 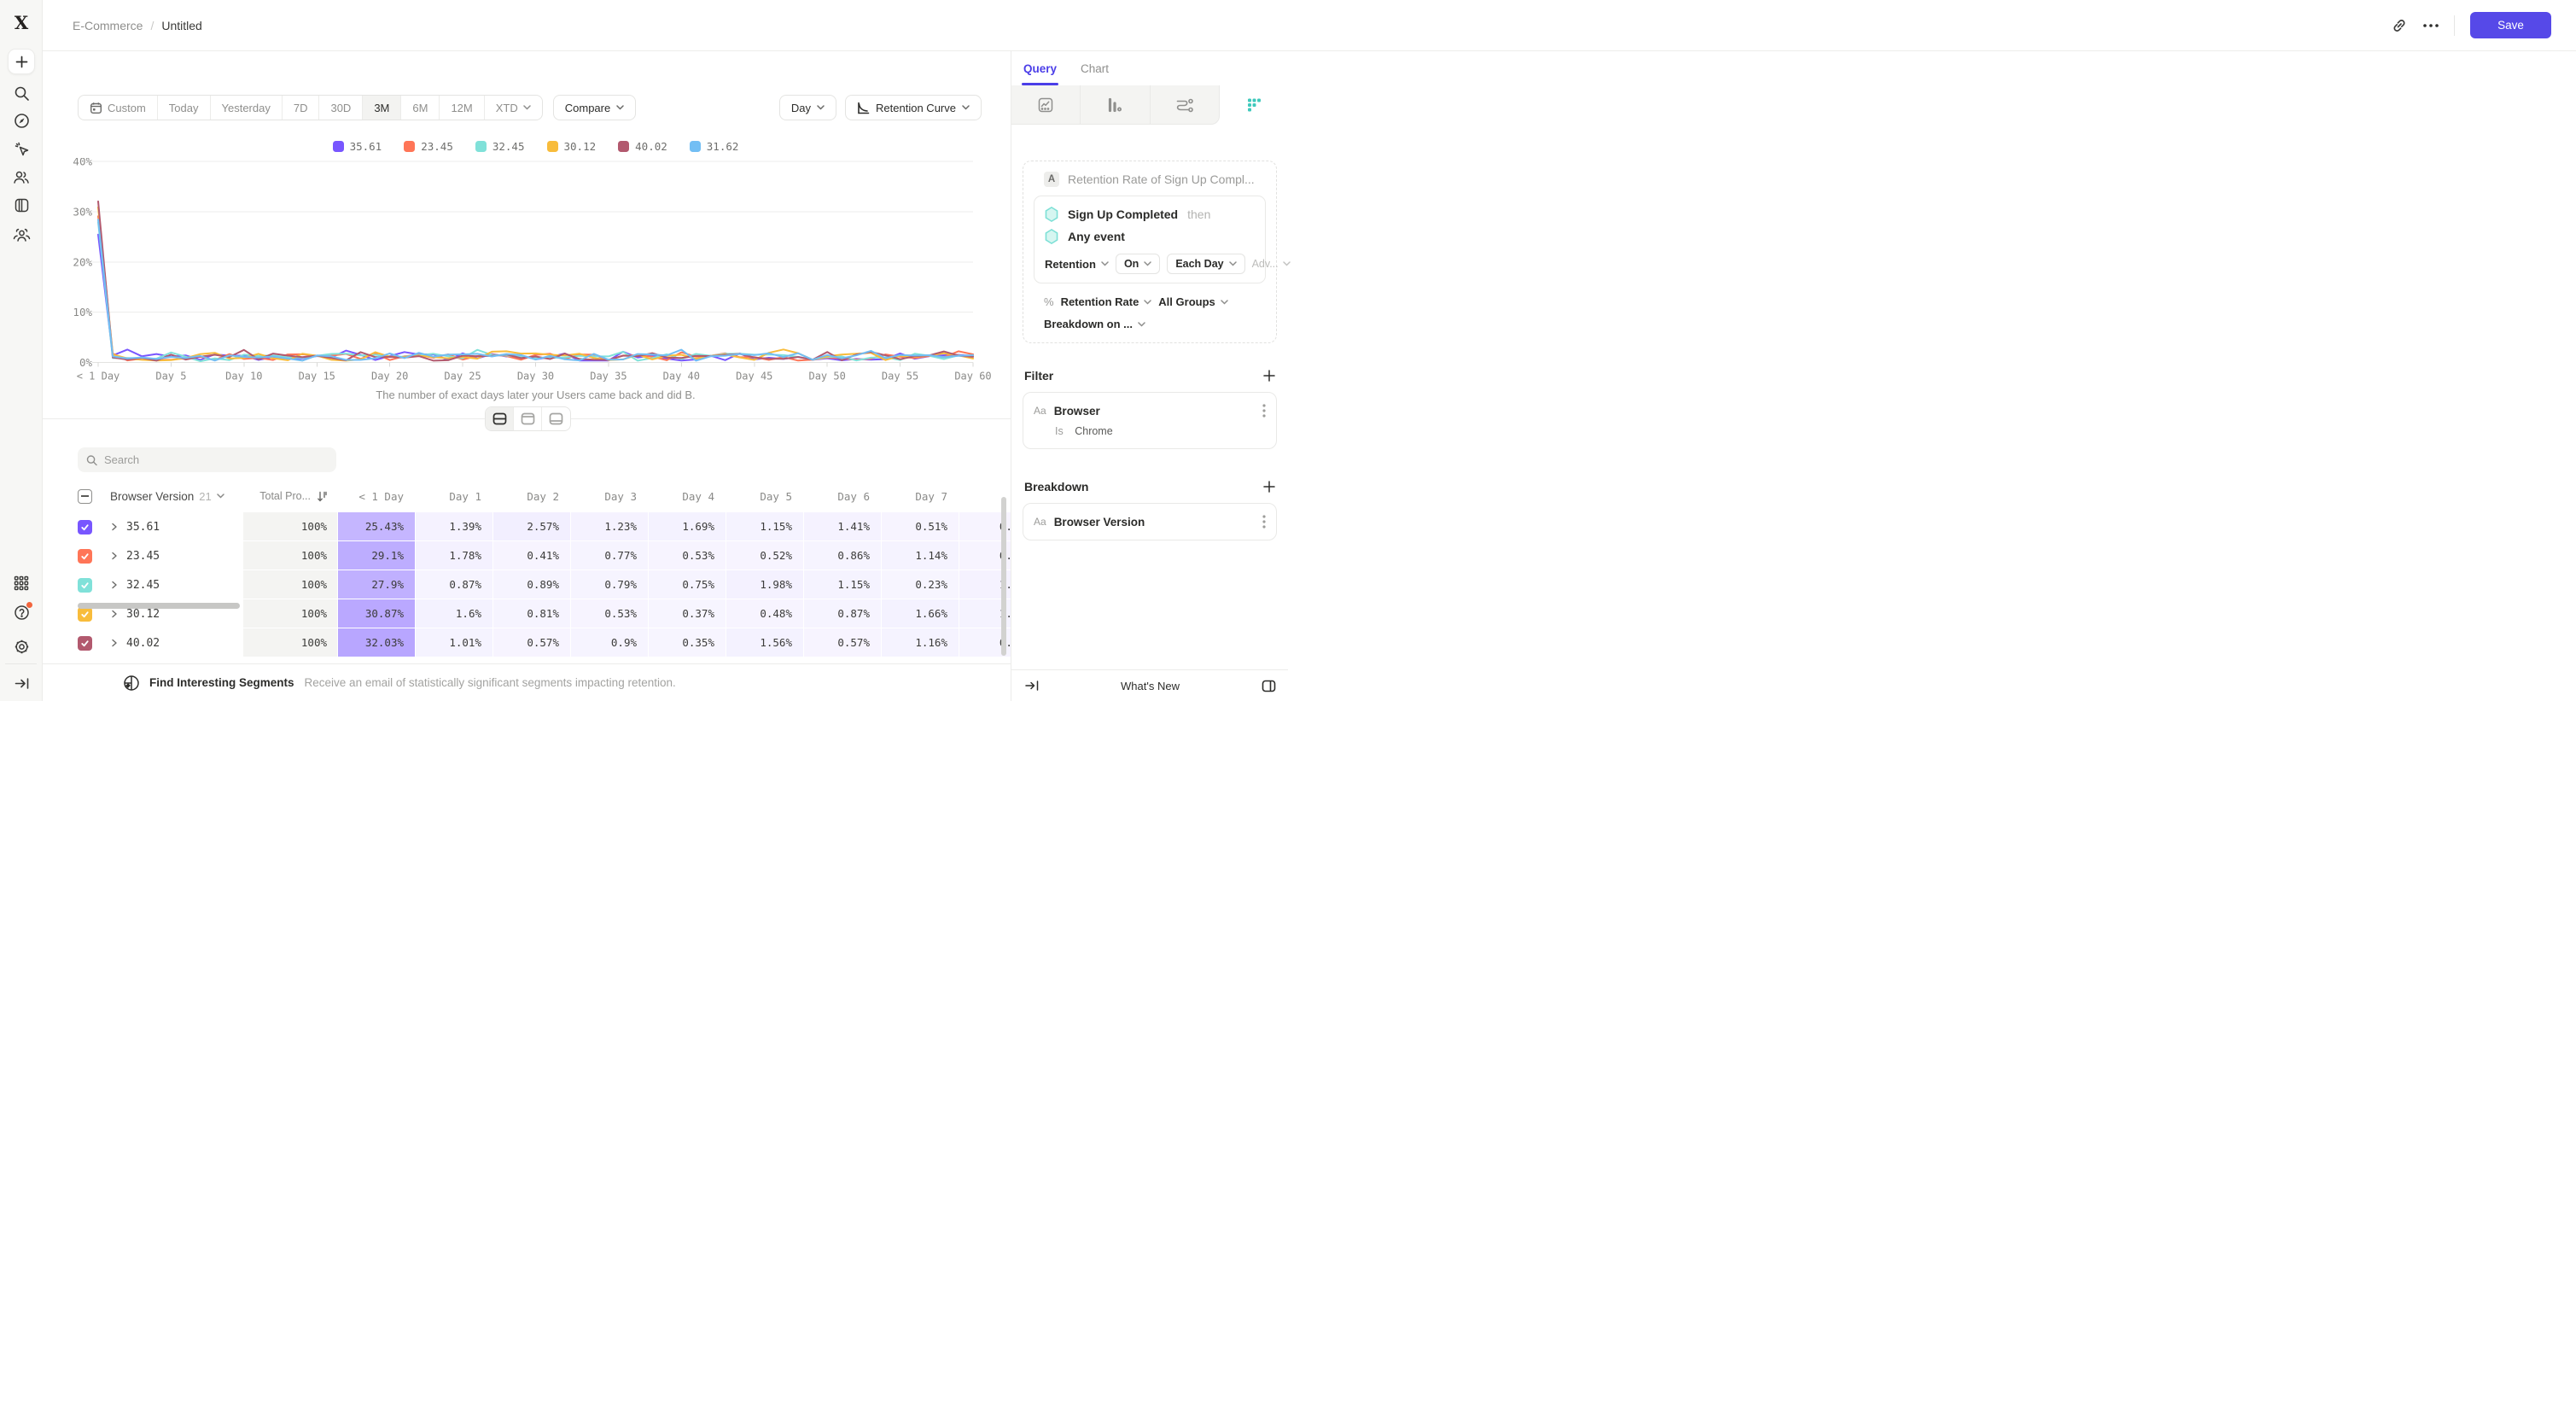 I want to click on sidebar-item-apps, so click(x=21, y=583).